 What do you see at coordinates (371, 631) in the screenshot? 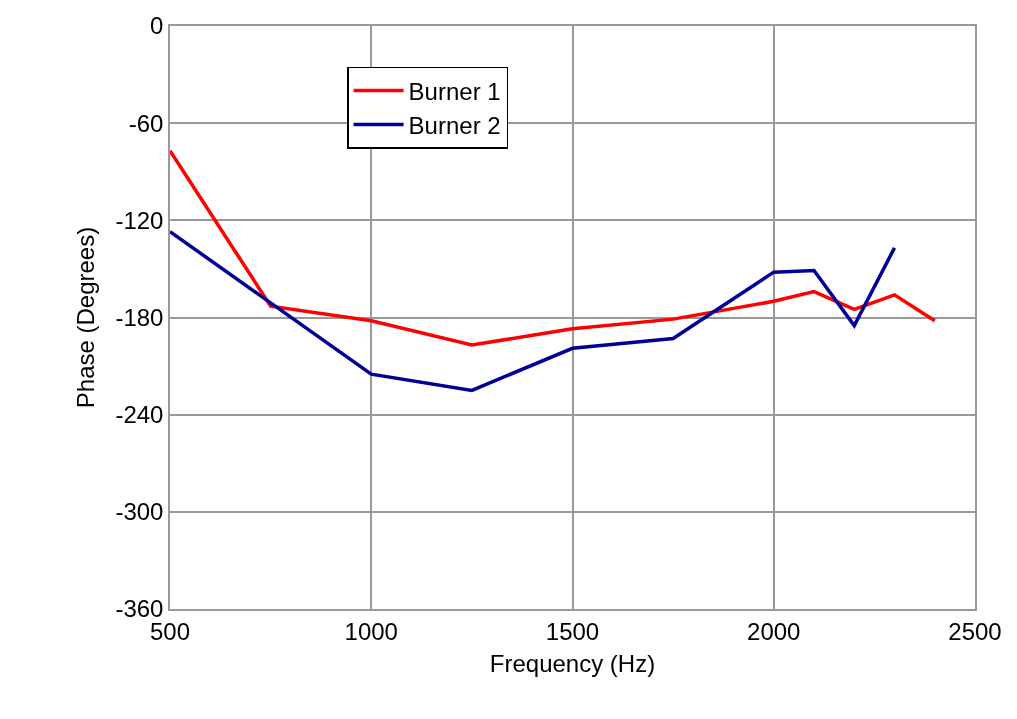
I see `x-tick-label: 1000` at bounding box center [371, 631].